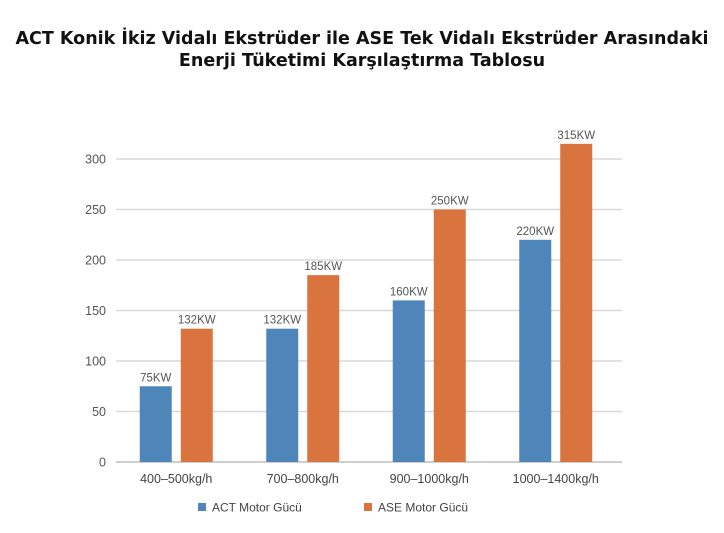  I want to click on y-tick-label: 0, so click(102, 463).